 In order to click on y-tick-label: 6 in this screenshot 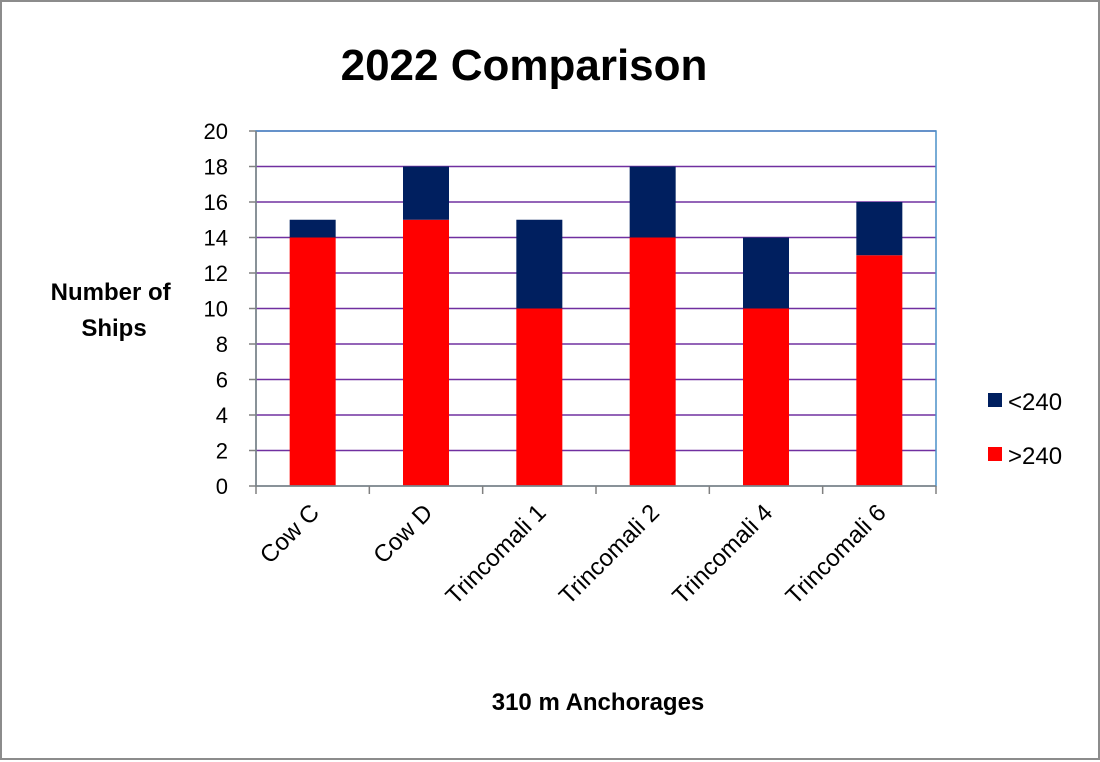, I will do `click(222, 380)`.